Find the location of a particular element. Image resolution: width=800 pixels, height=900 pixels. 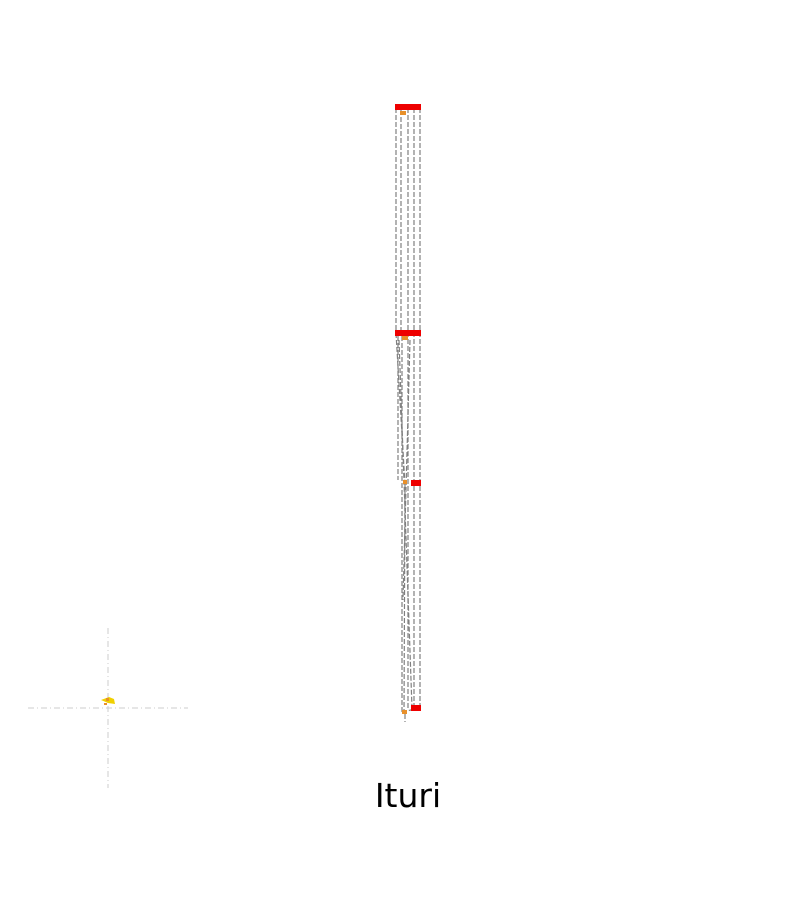

unit-markers is located at coordinates (404, 412).